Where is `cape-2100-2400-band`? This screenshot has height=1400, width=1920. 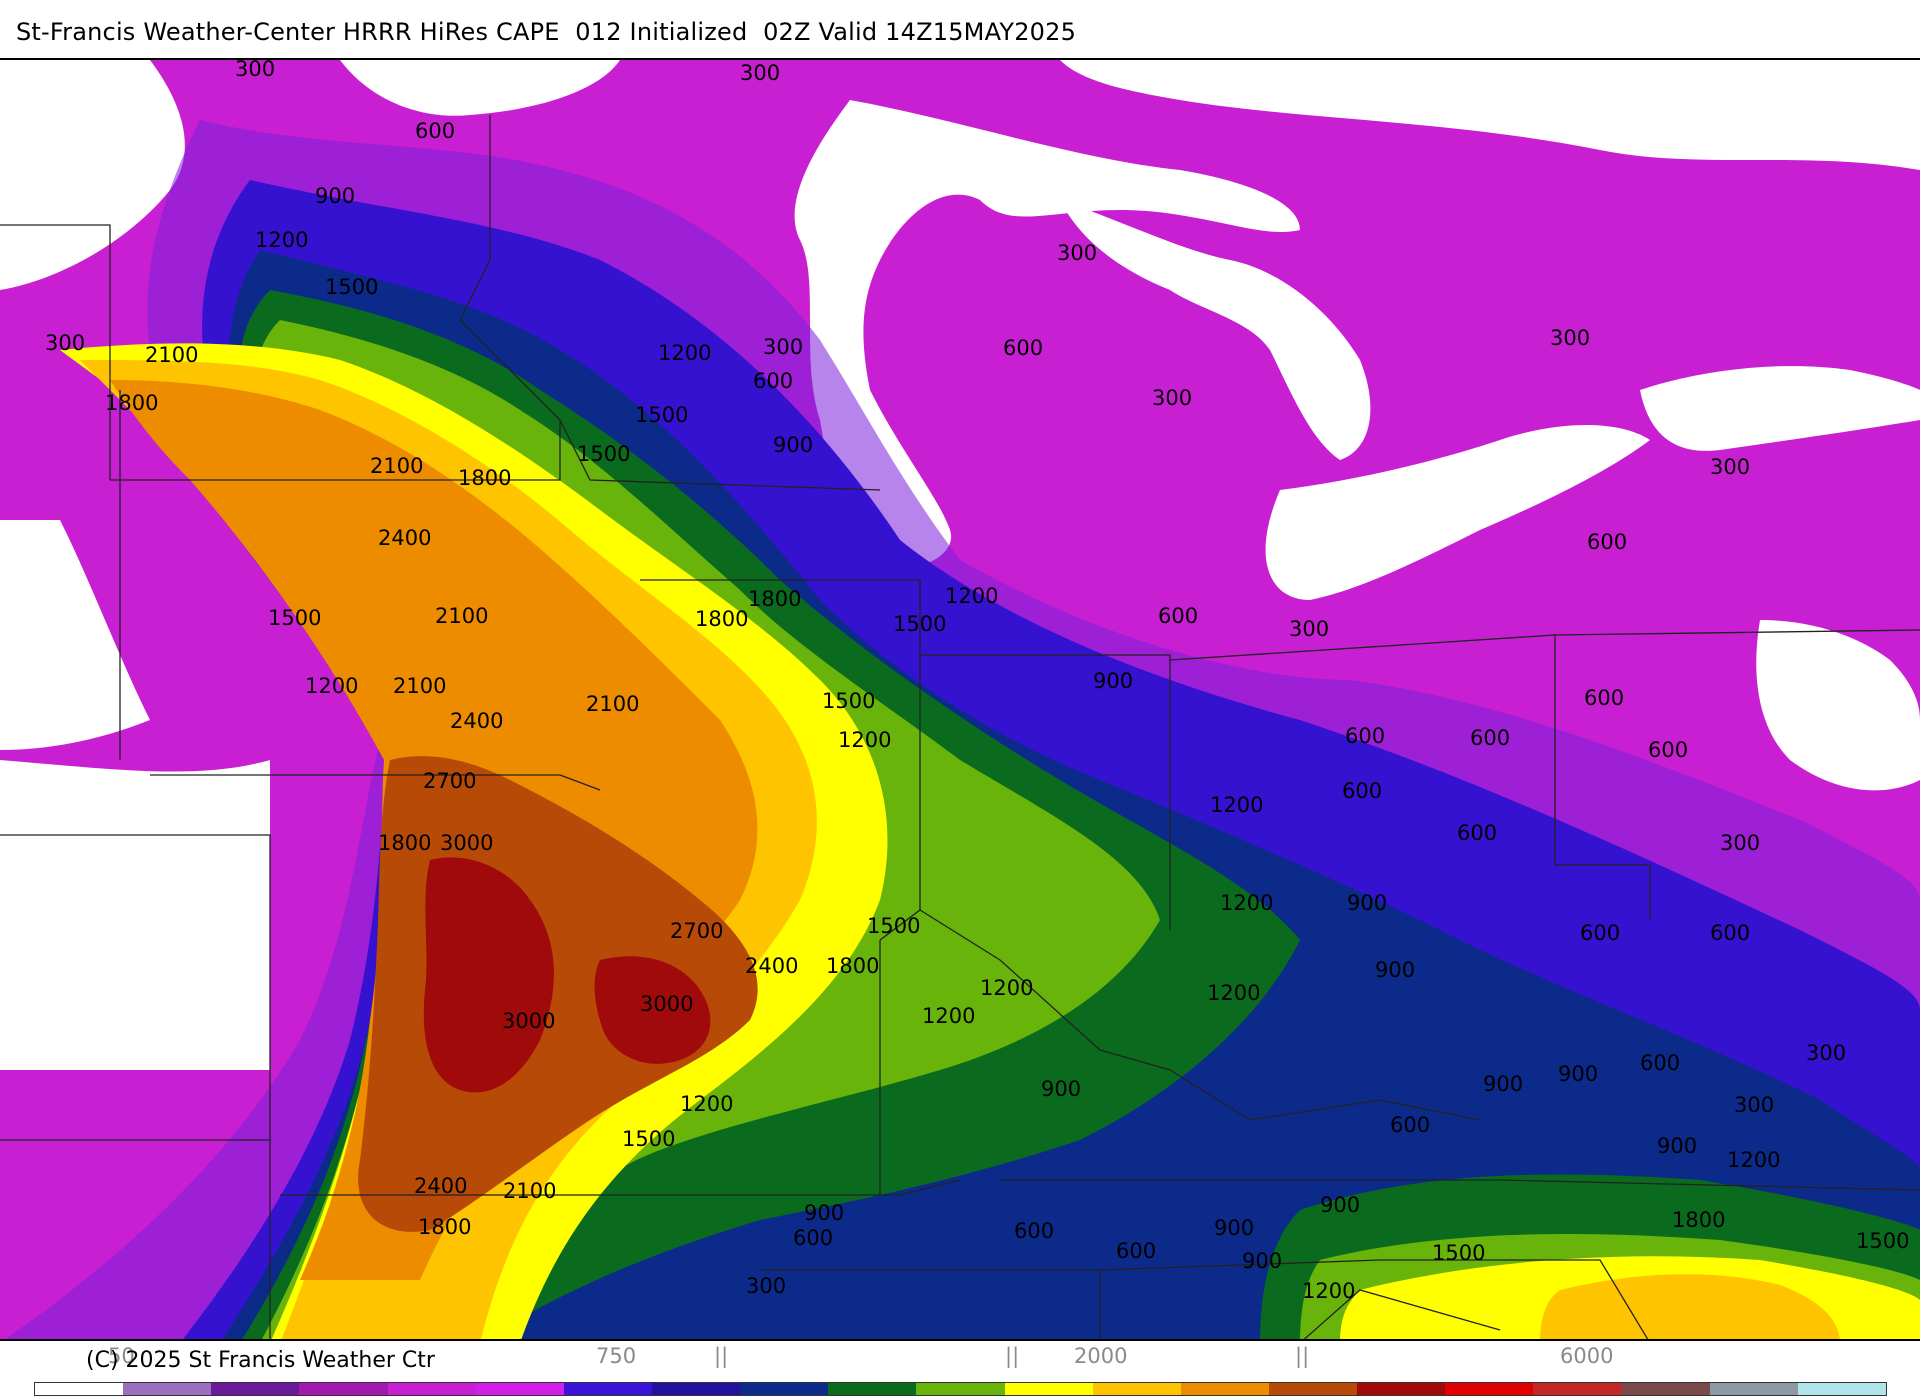 cape-2100-2400-band is located at coordinates (1690, 1306).